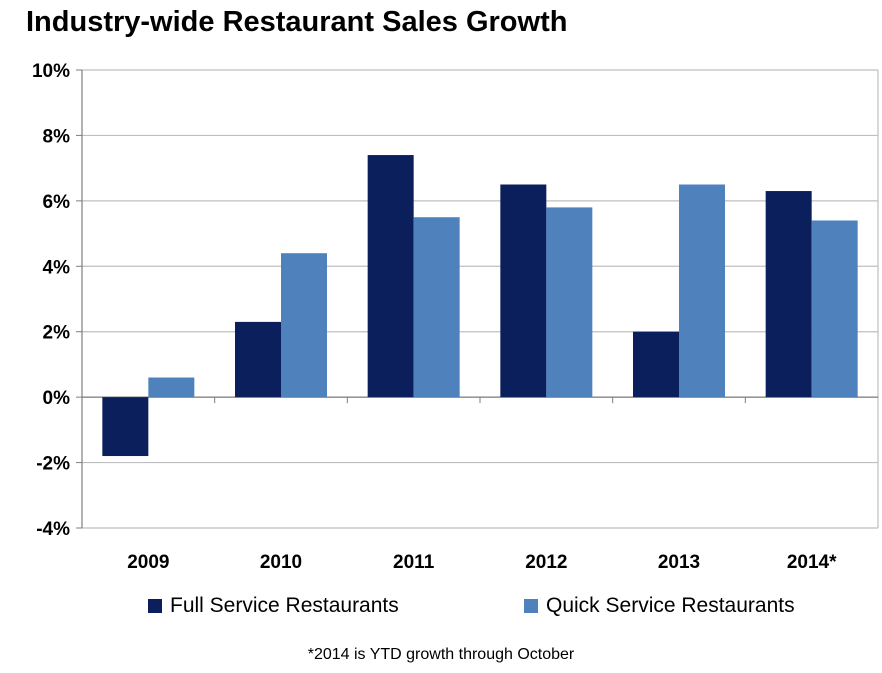 Image resolution: width=882 pixels, height=673 pixels. What do you see at coordinates (531, 606) in the screenshot?
I see `legend-swatch-quick-service` at bounding box center [531, 606].